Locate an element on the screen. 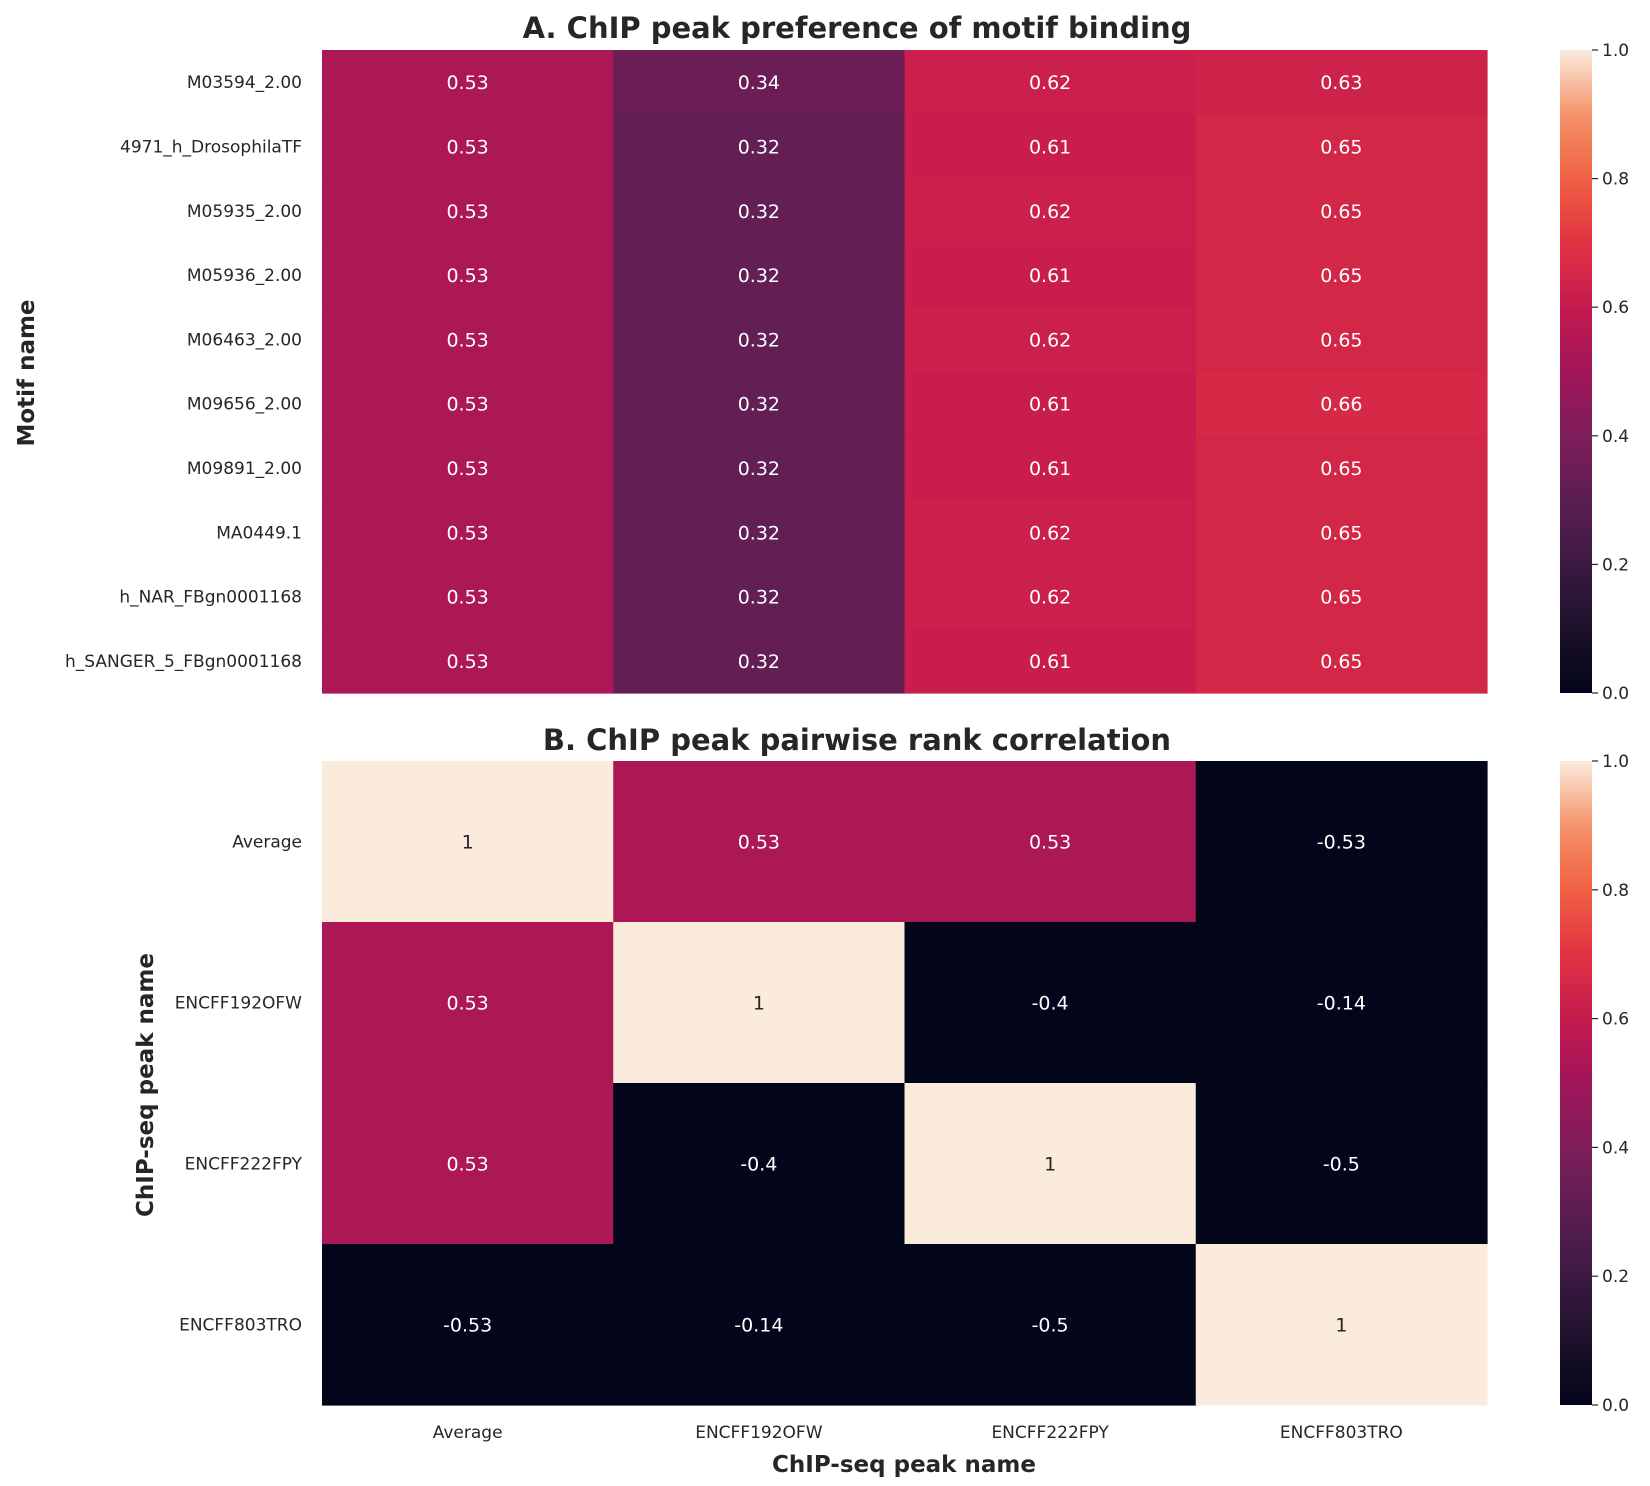 This screenshot has height=1486, width=1650. cell-label: -0.53 is located at coordinates (1341, 843).